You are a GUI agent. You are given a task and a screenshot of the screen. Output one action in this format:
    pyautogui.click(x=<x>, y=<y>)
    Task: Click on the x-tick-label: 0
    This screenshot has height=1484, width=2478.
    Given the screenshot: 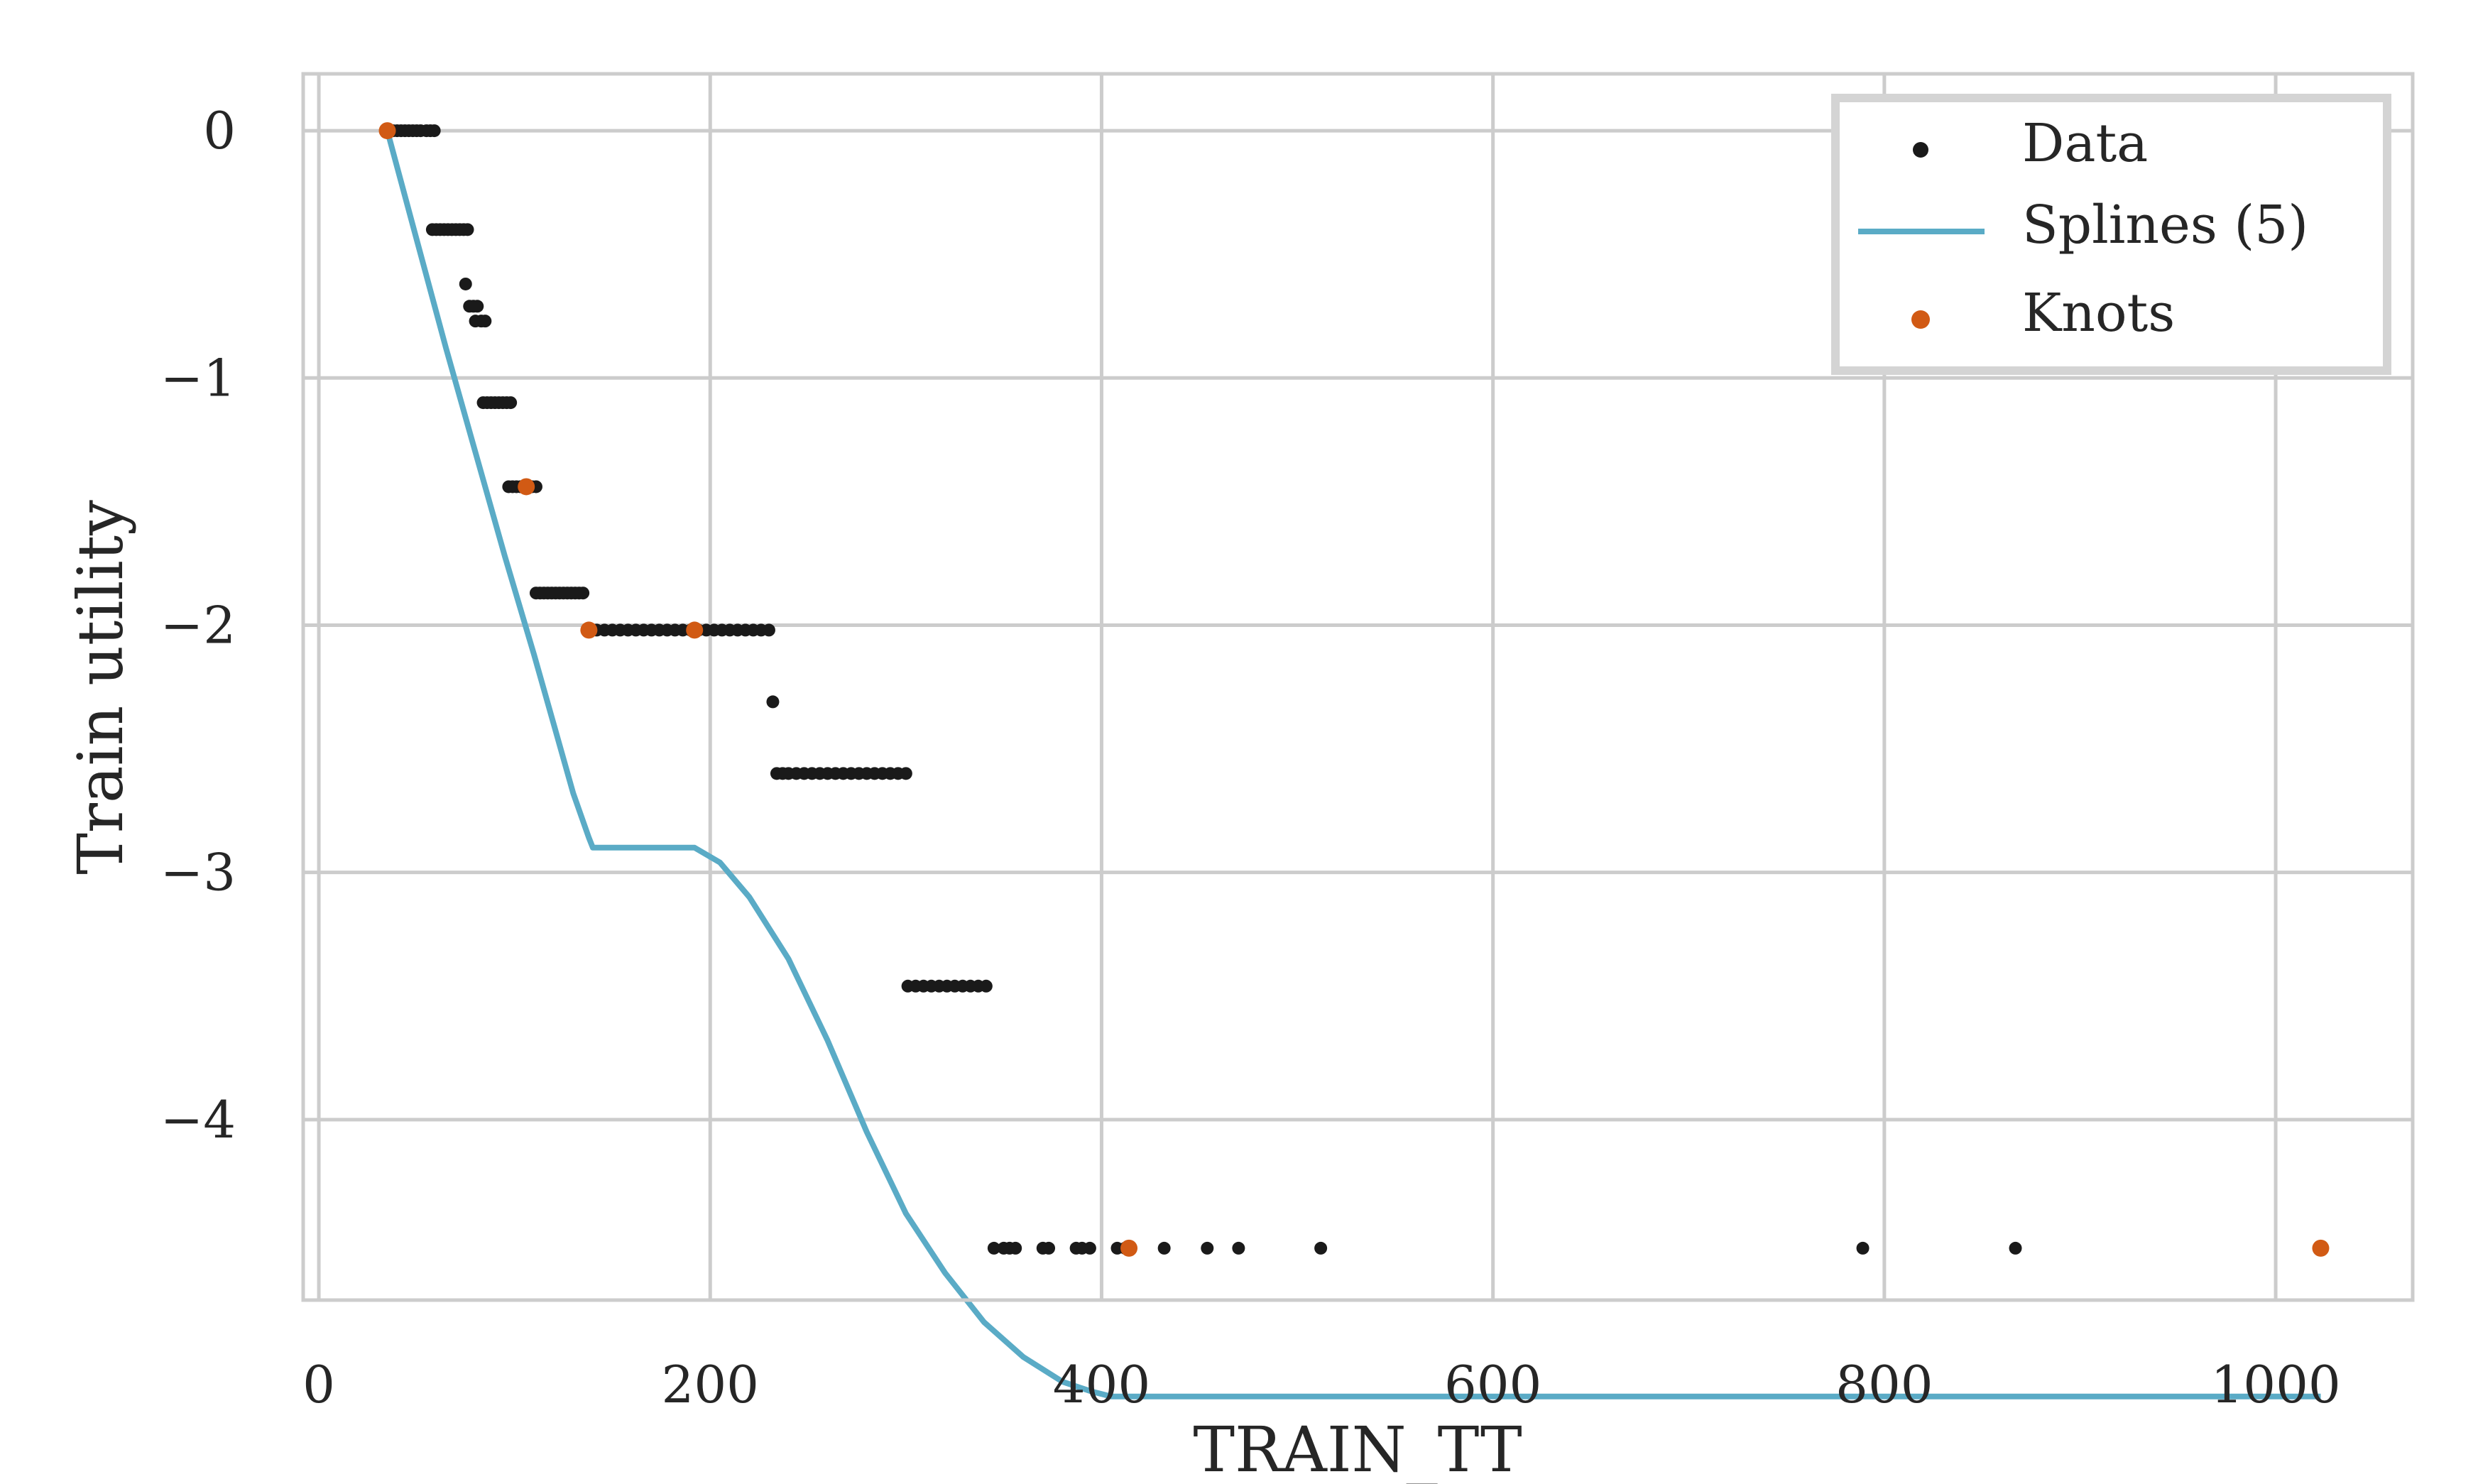 What is the action you would take?
    pyautogui.click(x=319, y=1384)
    